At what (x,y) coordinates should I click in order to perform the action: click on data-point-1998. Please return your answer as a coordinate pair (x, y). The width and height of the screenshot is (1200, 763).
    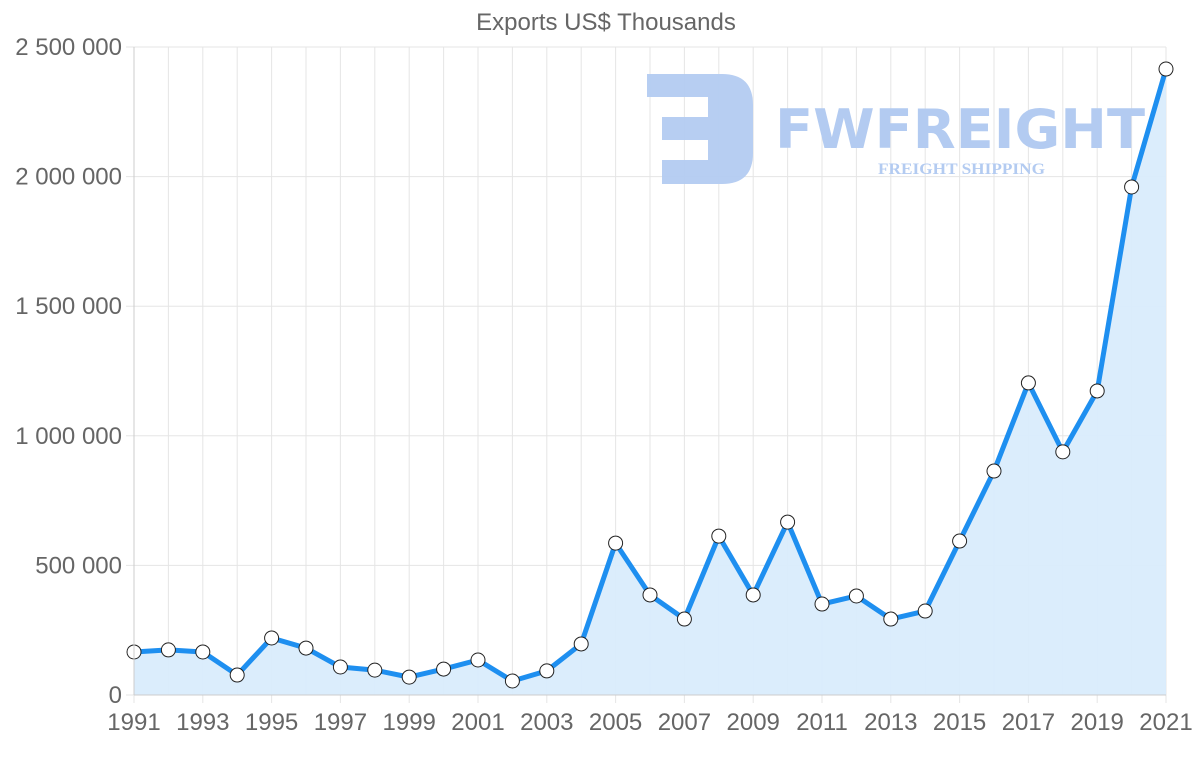
    Looking at the image, I should click on (375, 670).